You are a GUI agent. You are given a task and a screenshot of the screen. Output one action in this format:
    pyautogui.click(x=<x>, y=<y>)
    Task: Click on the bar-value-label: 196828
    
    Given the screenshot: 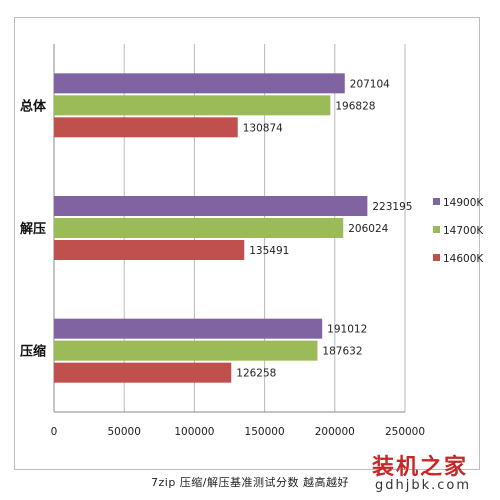 What is the action you would take?
    pyautogui.click(x=355, y=106)
    